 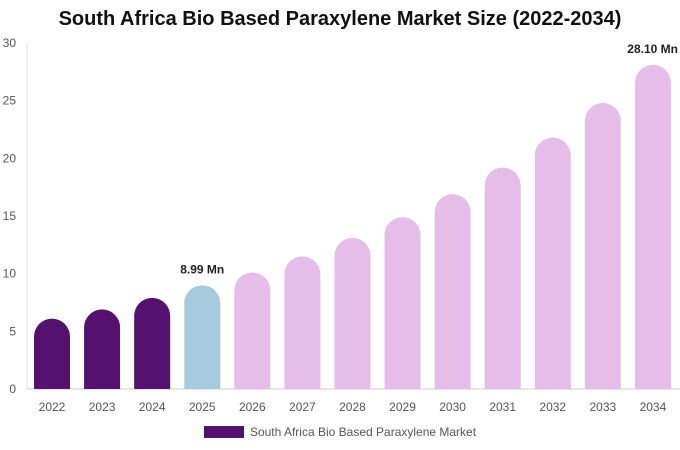 I want to click on bar-2031, so click(x=502, y=278).